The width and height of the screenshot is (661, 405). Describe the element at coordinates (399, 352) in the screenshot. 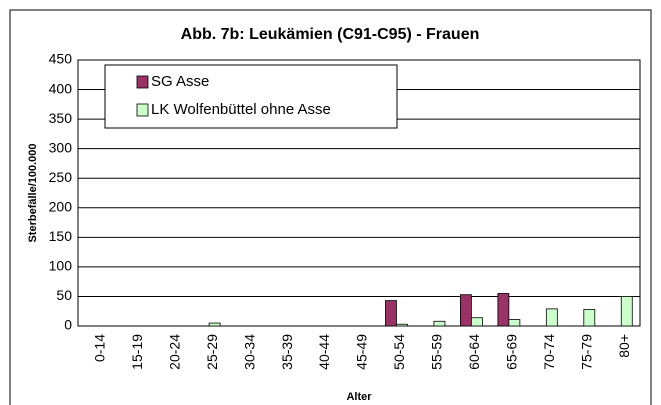

I see `x-tick-label: 50-54` at that location.